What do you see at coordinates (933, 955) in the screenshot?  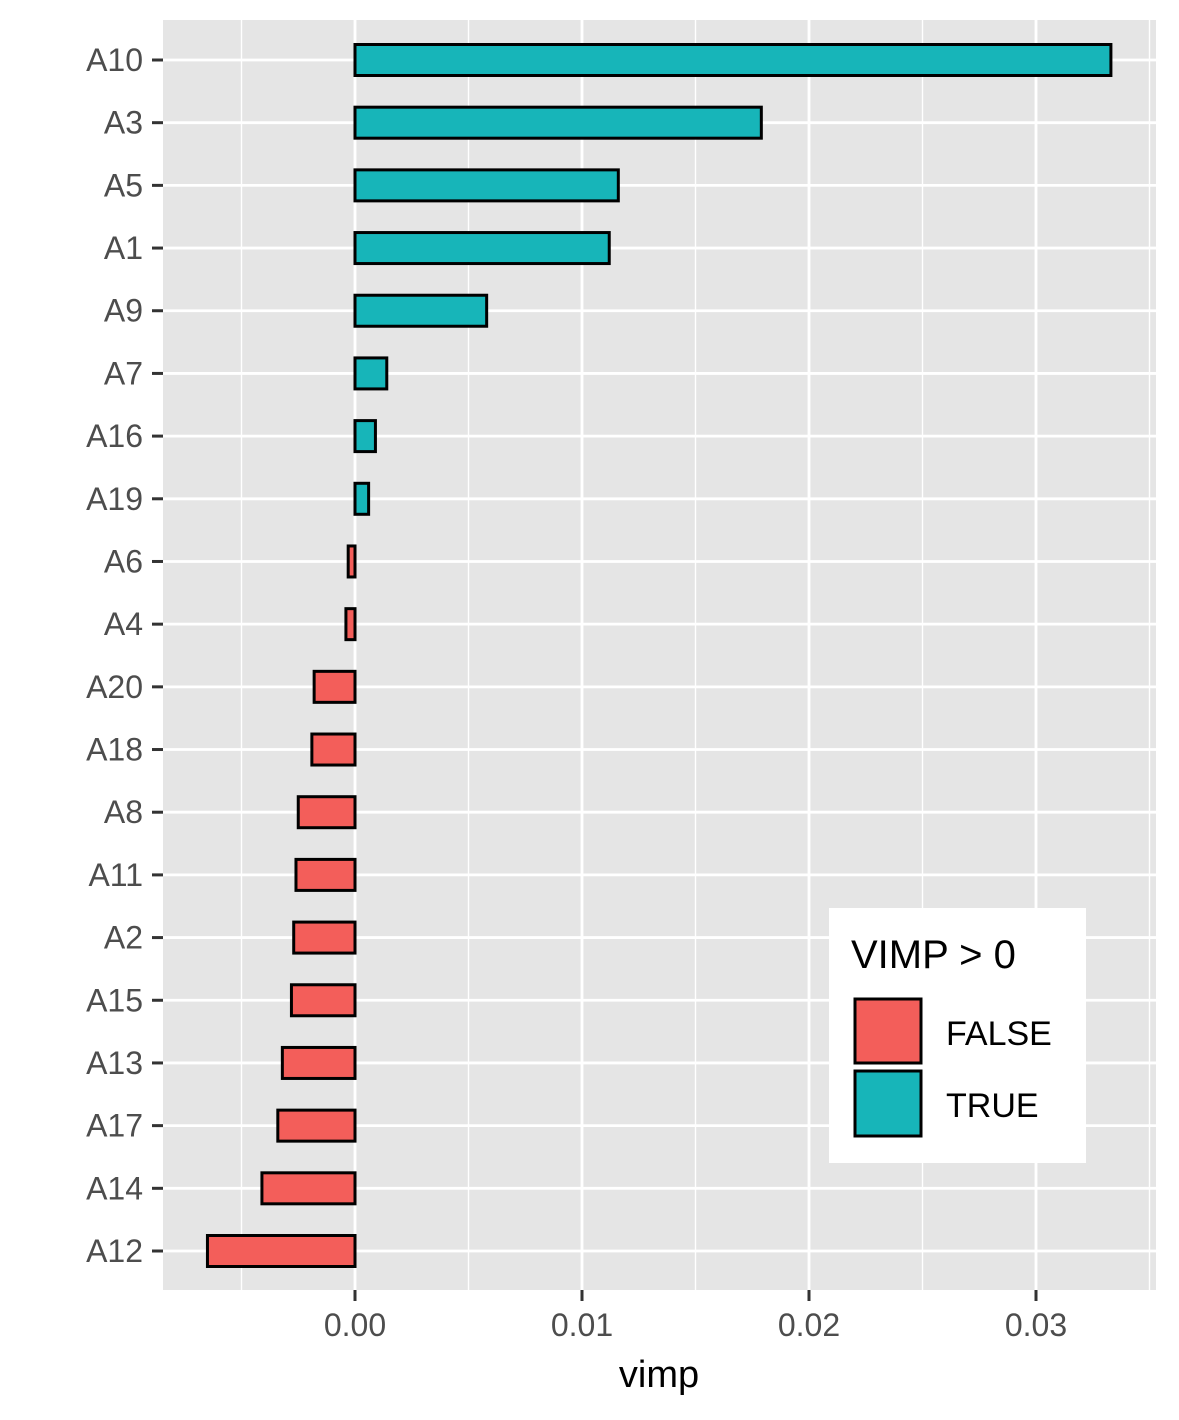 I see `legend-title: VIMP > 0` at bounding box center [933, 955].